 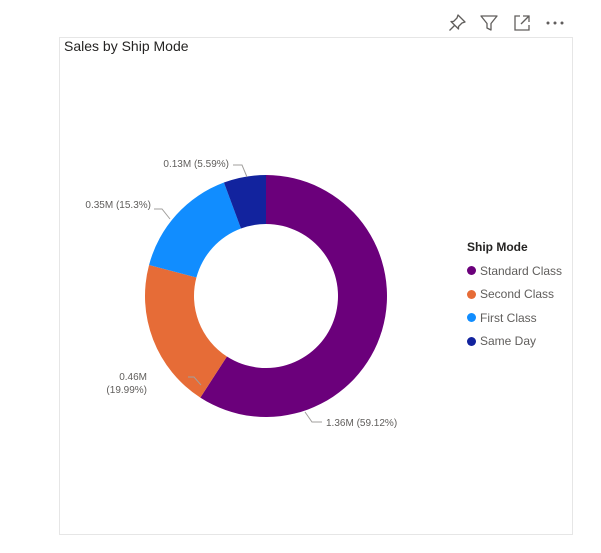 I want to click on data-label-standard-class: 1.36M (59.12%), so click(x=361, y=423).